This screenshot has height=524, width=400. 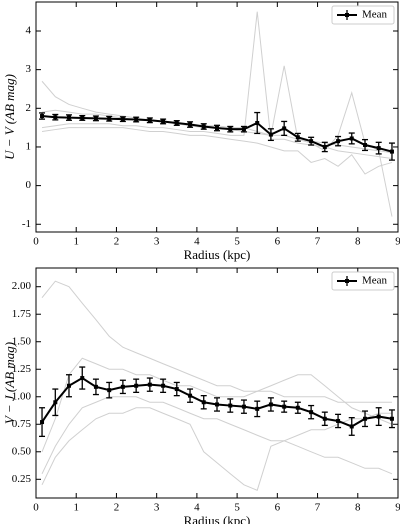 I want to click on x-tick-label: 2, so click(x=117, y=242).